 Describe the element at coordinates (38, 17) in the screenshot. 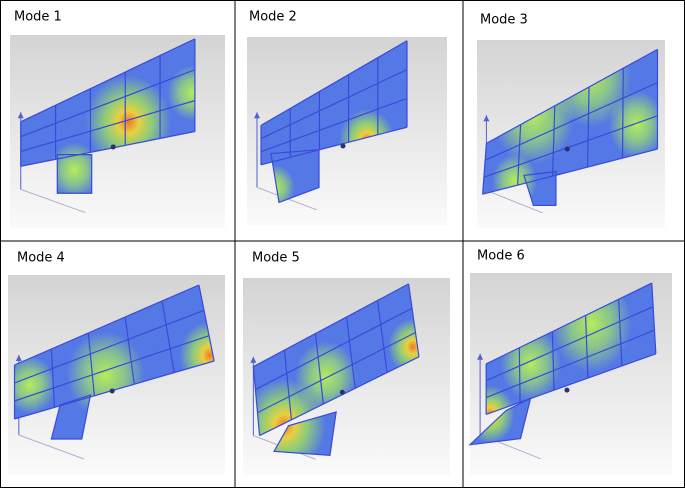

I see `panel-label: Mode 1` at that location.